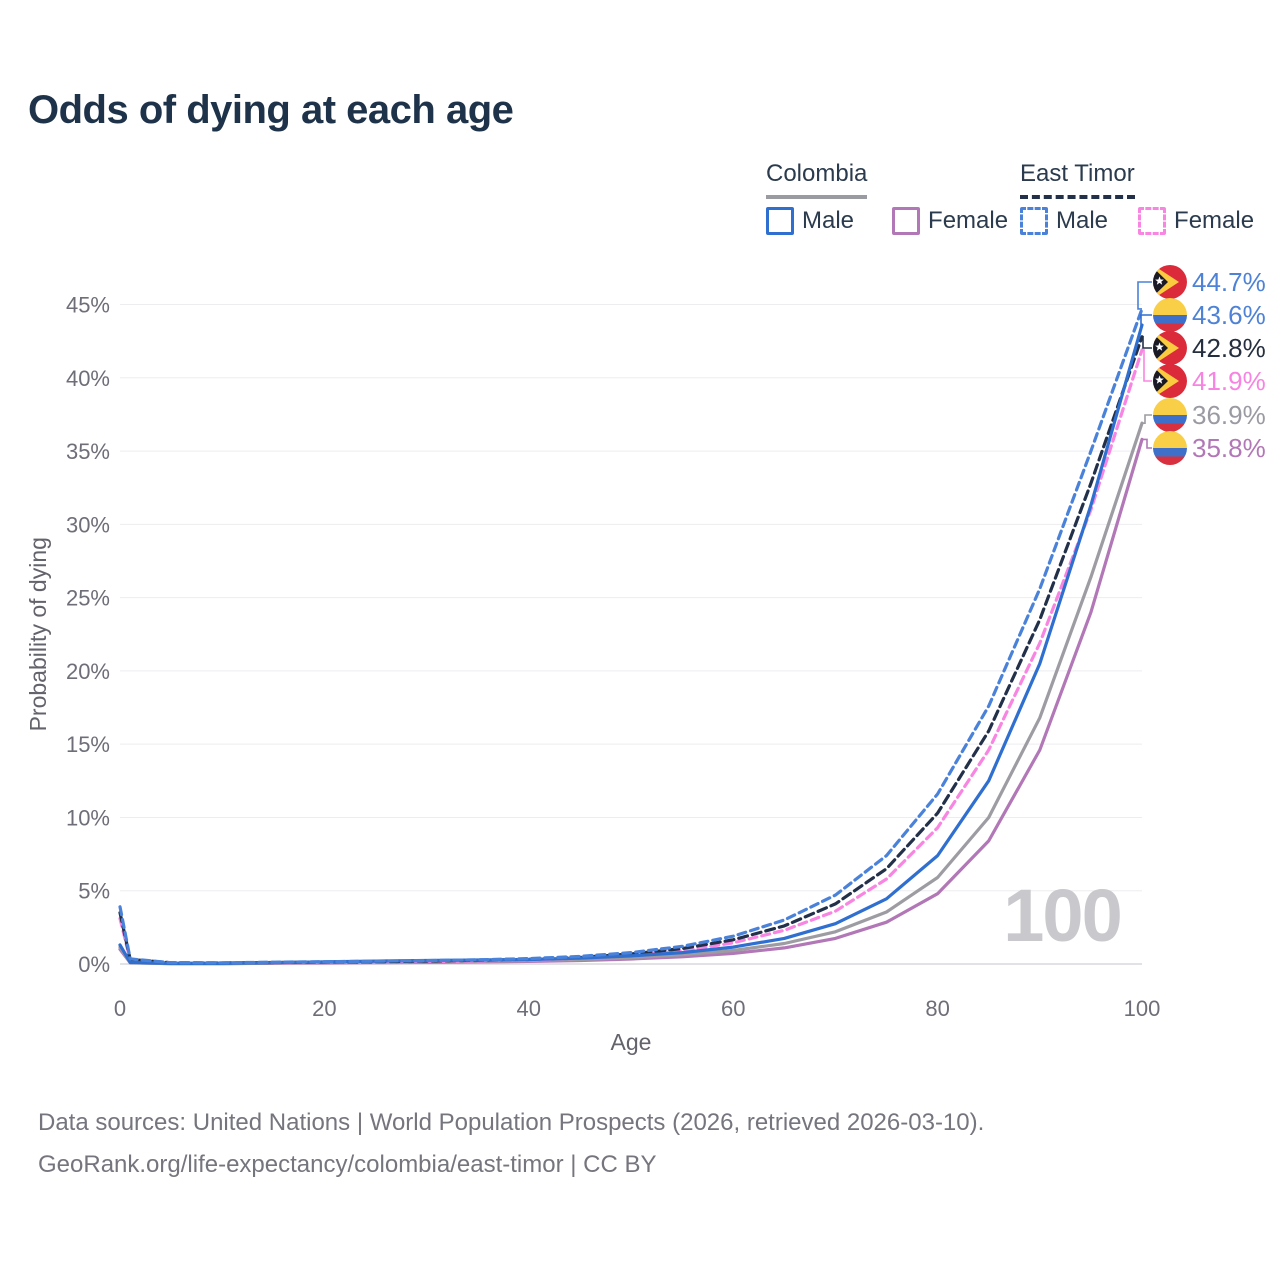 This screenshot has height=1280, width=1280. Describe the element at coordinates (1229, 381) in the screenshot. I see `end-value-label: 41.9%` at that location.